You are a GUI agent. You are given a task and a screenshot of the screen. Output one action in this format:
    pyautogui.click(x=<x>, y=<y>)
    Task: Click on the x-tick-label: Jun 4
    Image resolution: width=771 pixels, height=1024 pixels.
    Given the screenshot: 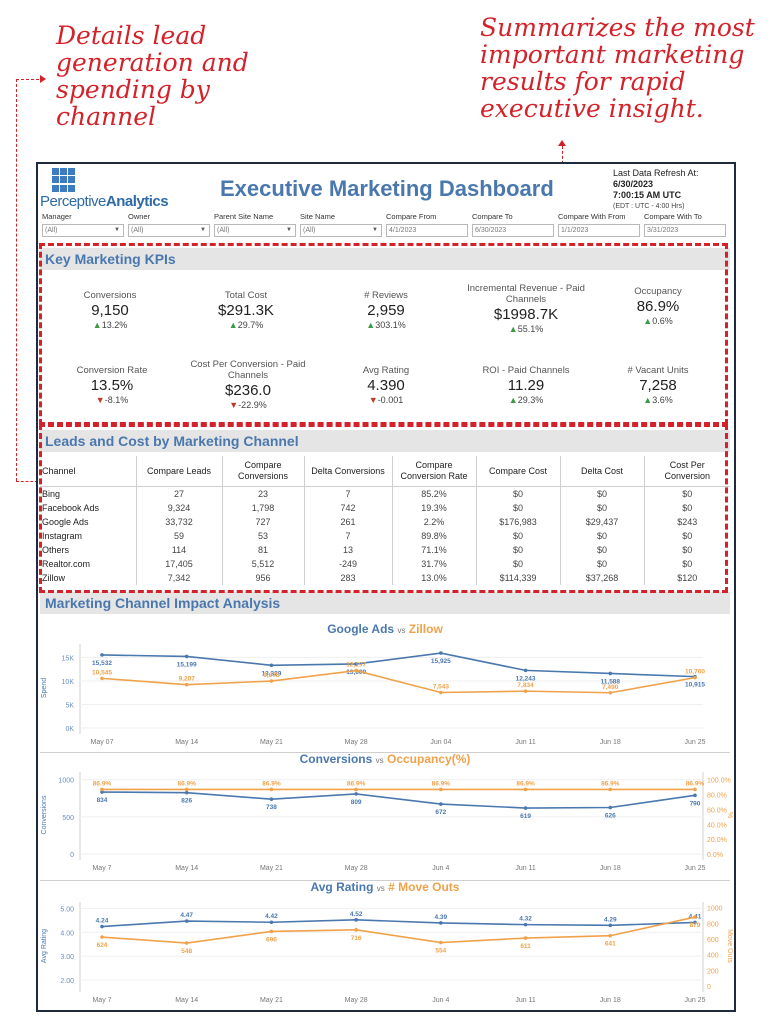 What is the action you would take?
    pyautogui.click(x=440, y=1000)
    